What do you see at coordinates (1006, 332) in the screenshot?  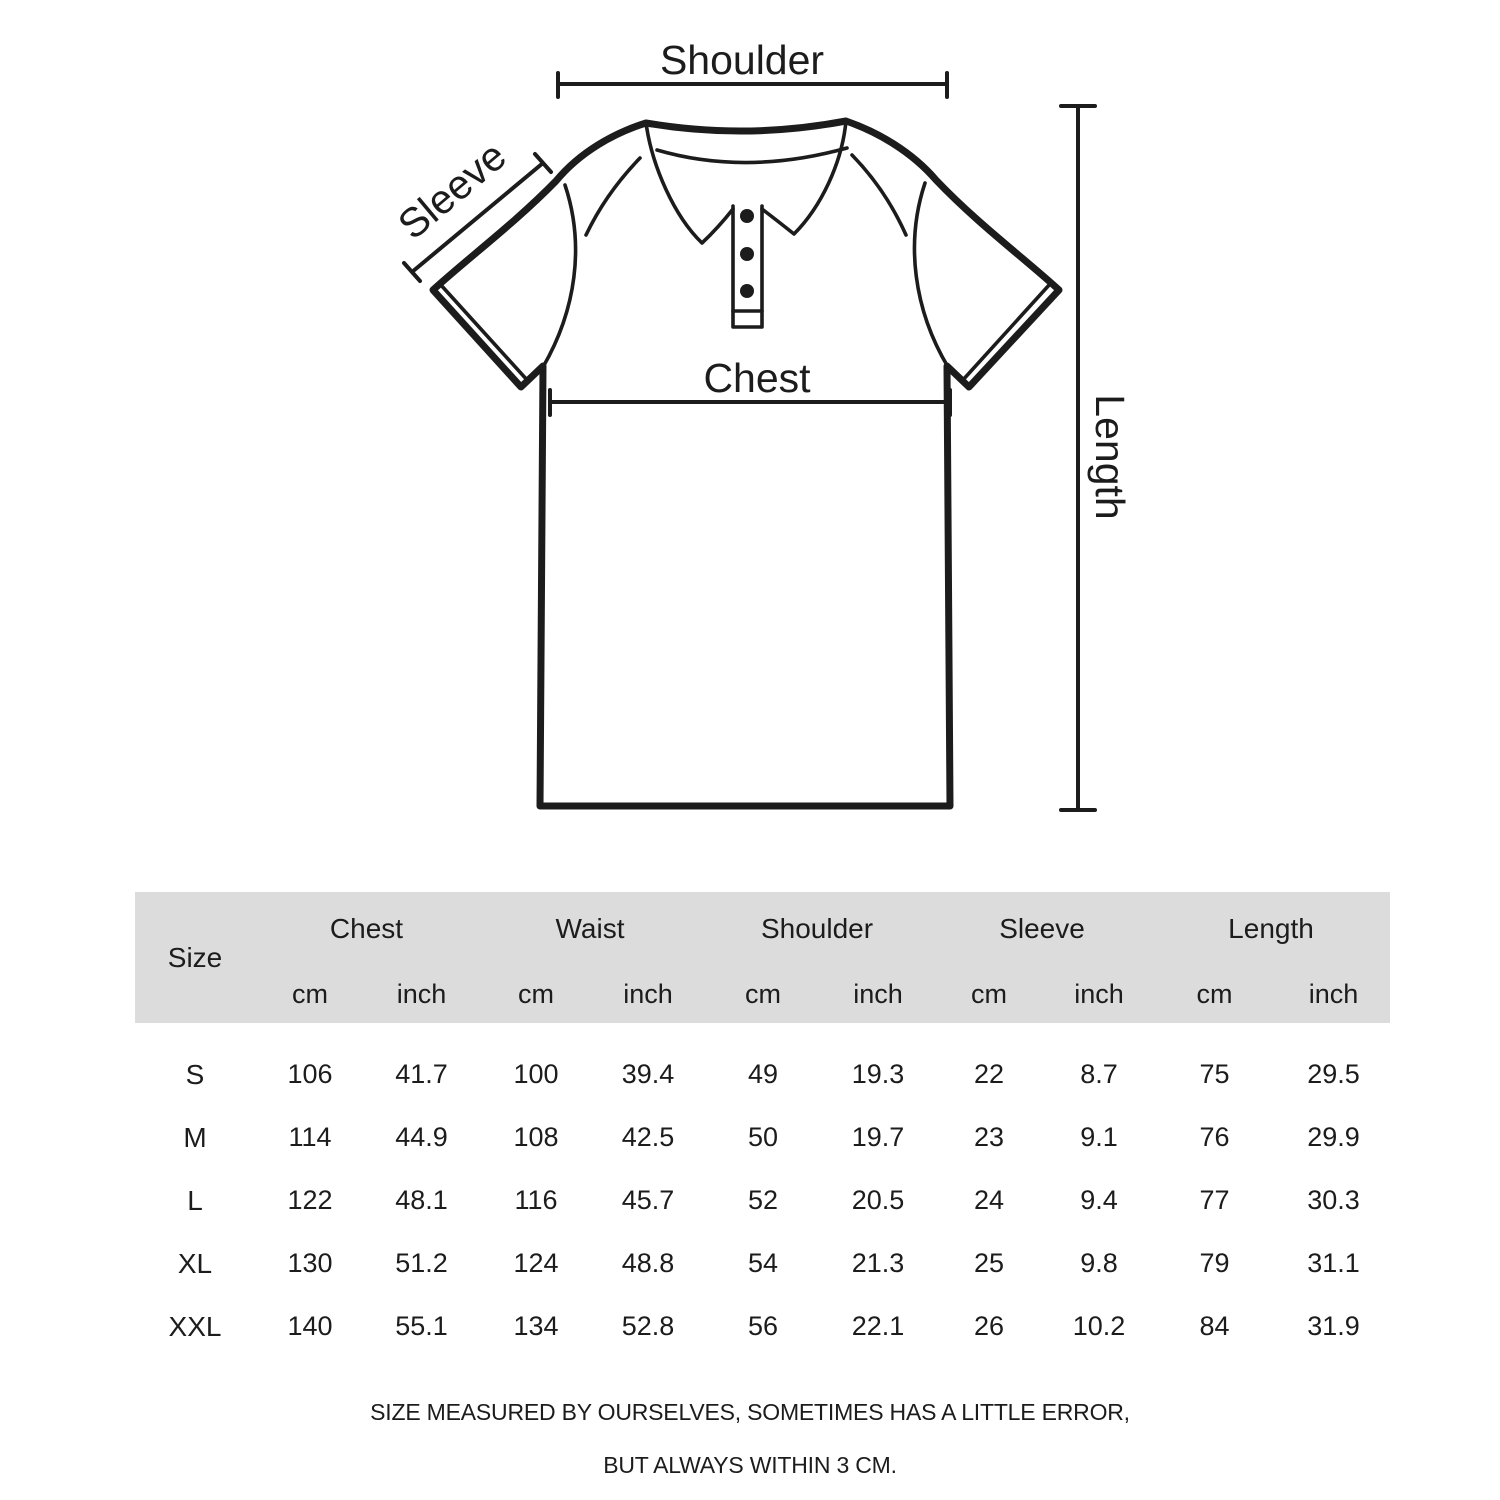 I see `right-cuff-hem-line` at bounding box center [1006, 332].